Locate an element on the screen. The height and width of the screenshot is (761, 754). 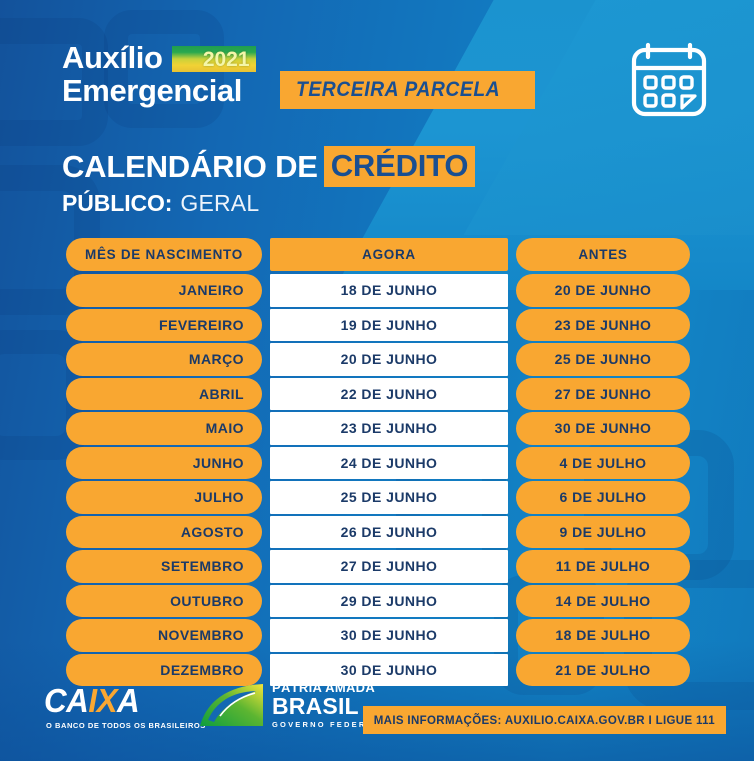
cell-antes: 23 DE JUNHO is located at coordinates (603, 324).